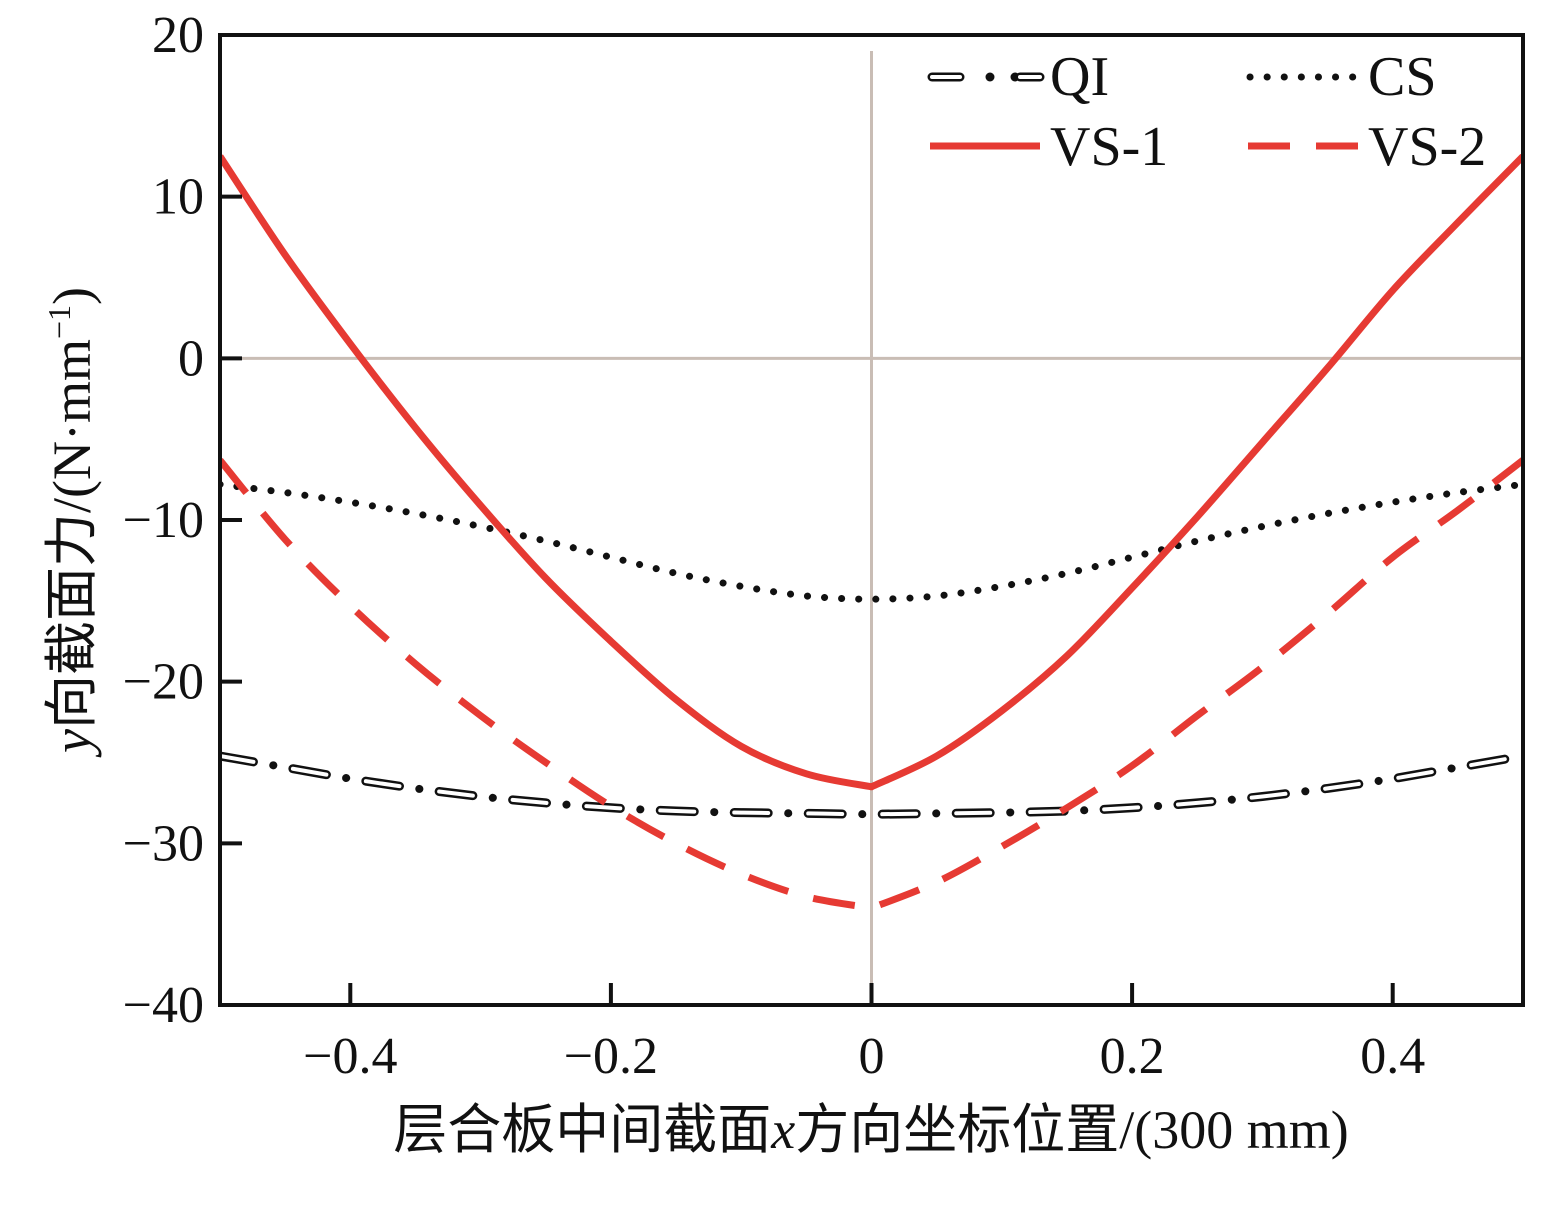  Describe the element at coordinates (163, 682) in the screenshot. I see `y-tick-label-2: −20` at that location.